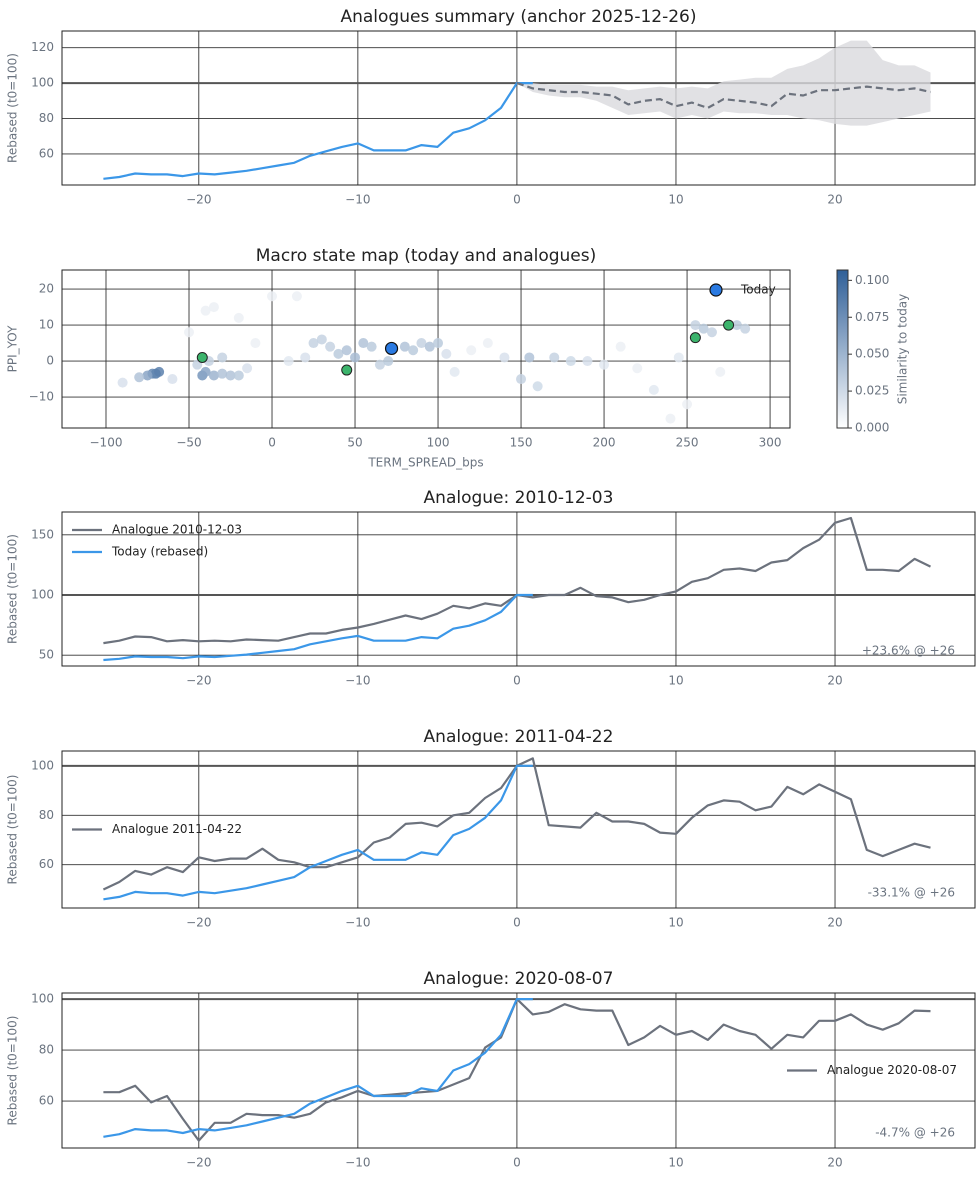  Describe the element at coordinates (50, 361) in the screenshot. I see `y-tick-label: 0` at that location.